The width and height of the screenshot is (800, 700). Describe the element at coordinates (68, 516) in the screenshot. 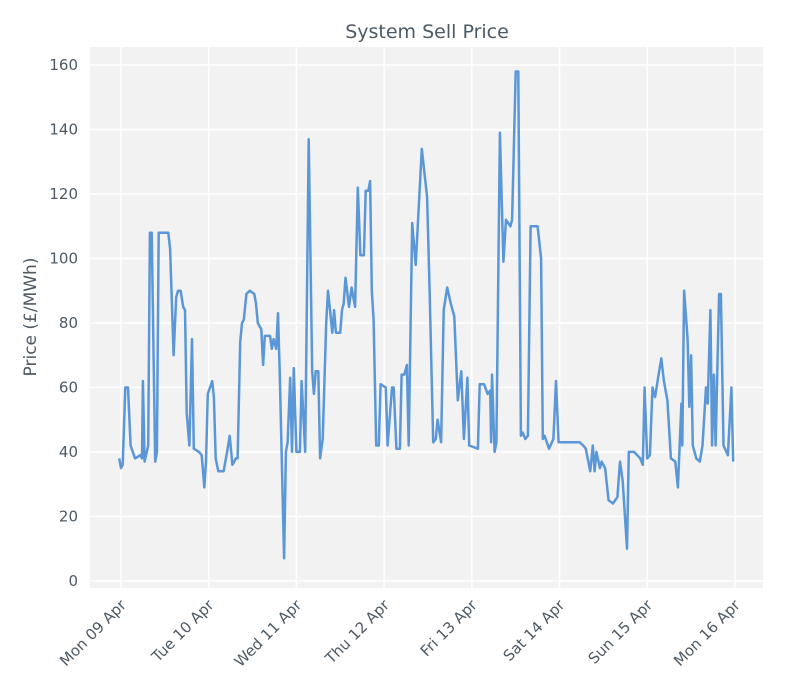

I see `y-tick-label: 20` at that location.